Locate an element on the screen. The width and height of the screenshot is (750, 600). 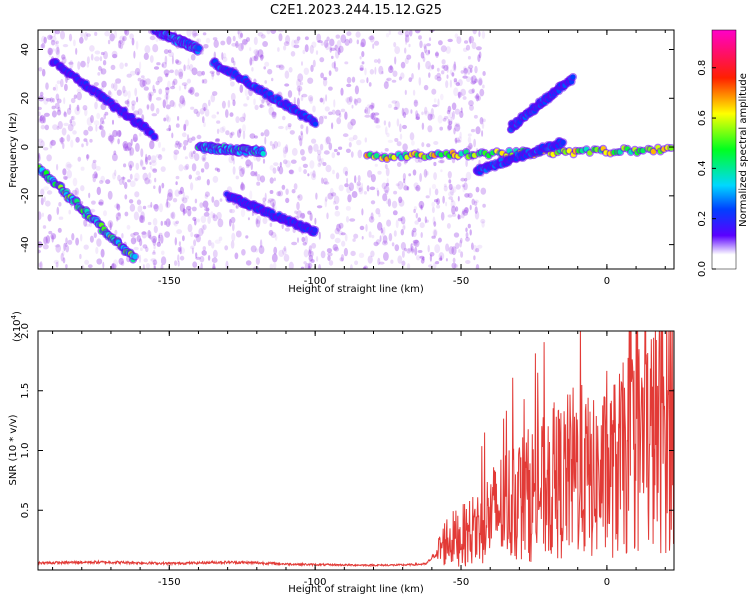
spectrogram-y-label: Frequency (Hz) is located at coordinates (13, 150).